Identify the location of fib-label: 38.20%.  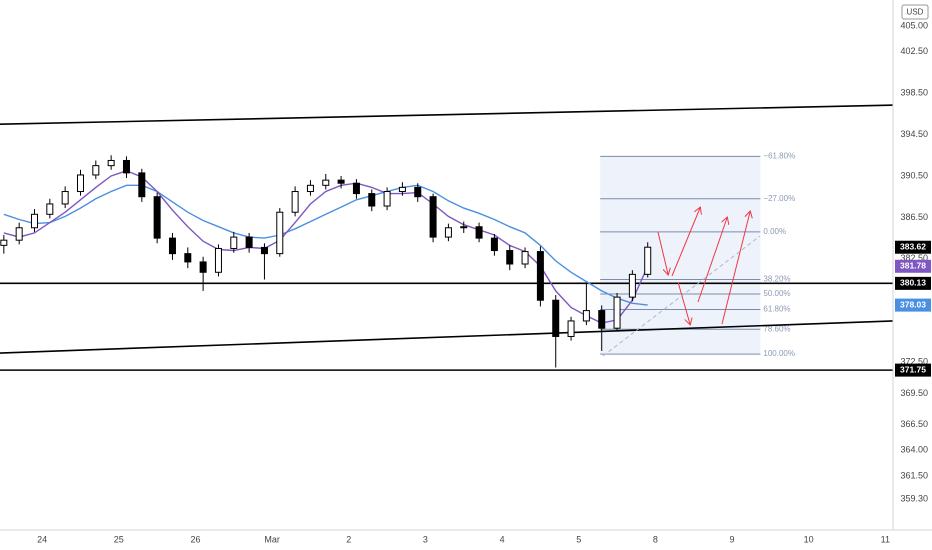
(776, 279).